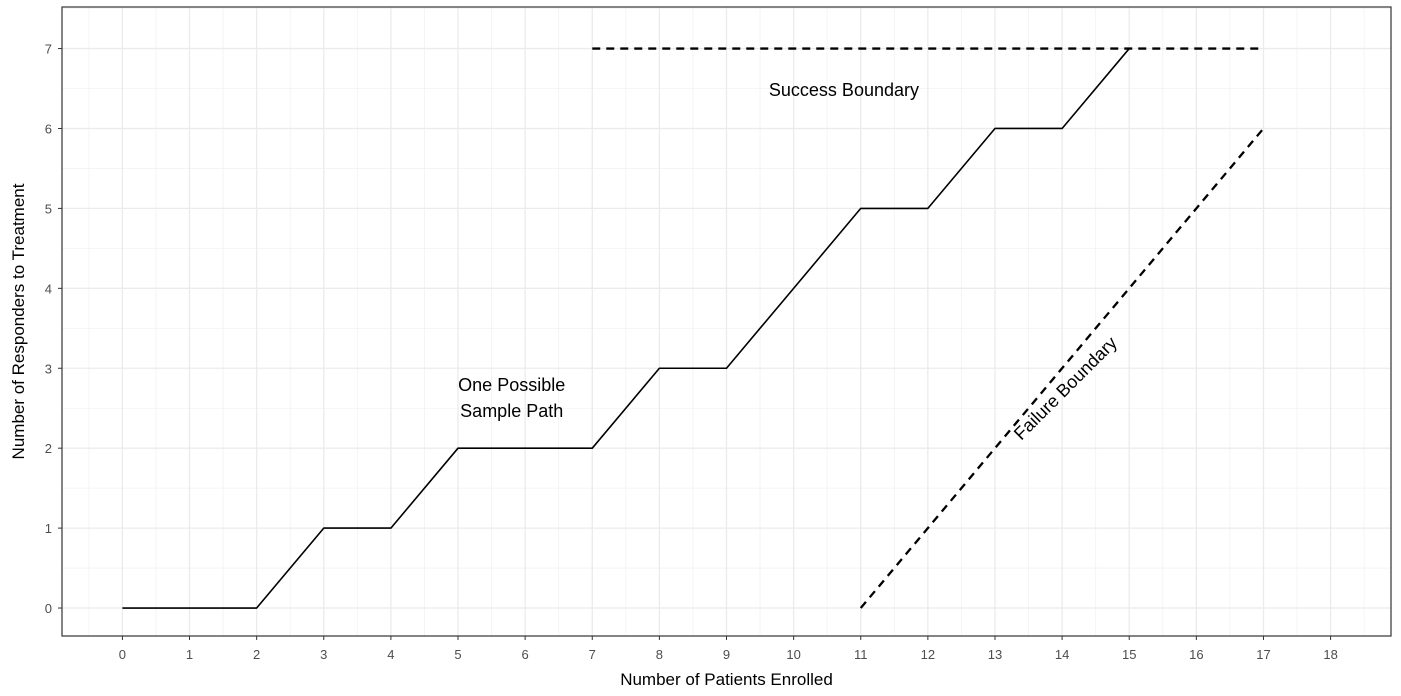 Image resolution: width=1401 pixels, height=696 pixels. I want to click on x-tick-label: 7, so click(592, 654).